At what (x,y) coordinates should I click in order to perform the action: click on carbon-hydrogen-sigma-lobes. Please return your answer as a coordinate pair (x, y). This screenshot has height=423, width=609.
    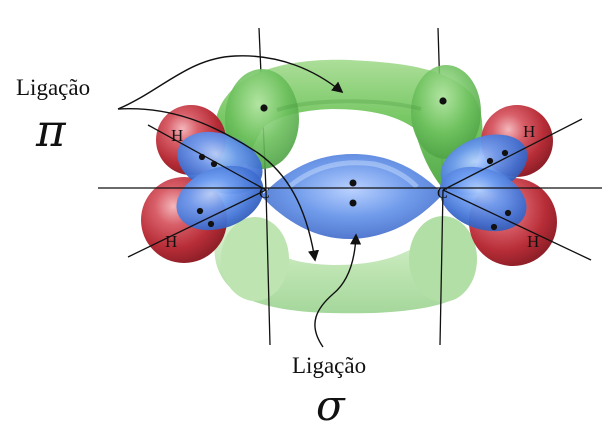
    Looking at the image, I should click on (352, 181).